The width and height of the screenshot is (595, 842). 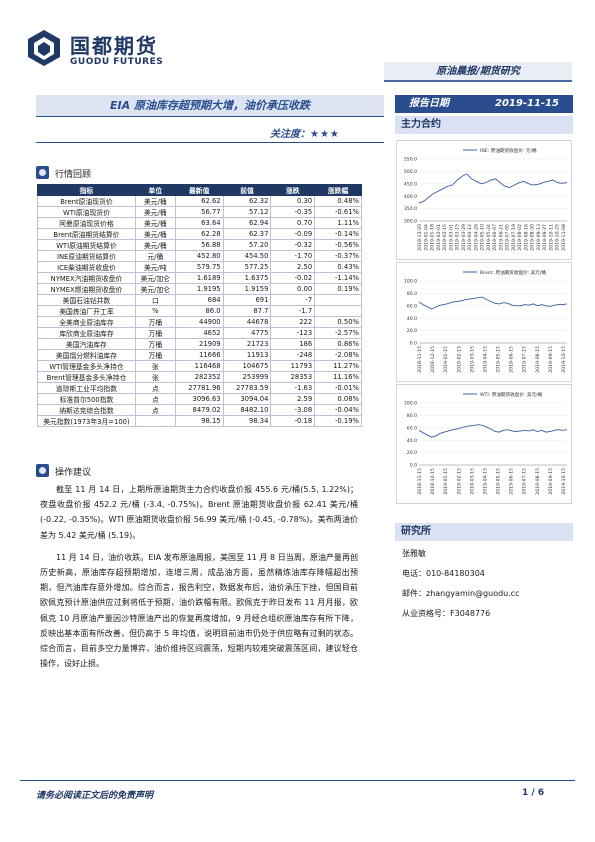 I want to click on table-cell: 98.34, so click(x=247, y=421).